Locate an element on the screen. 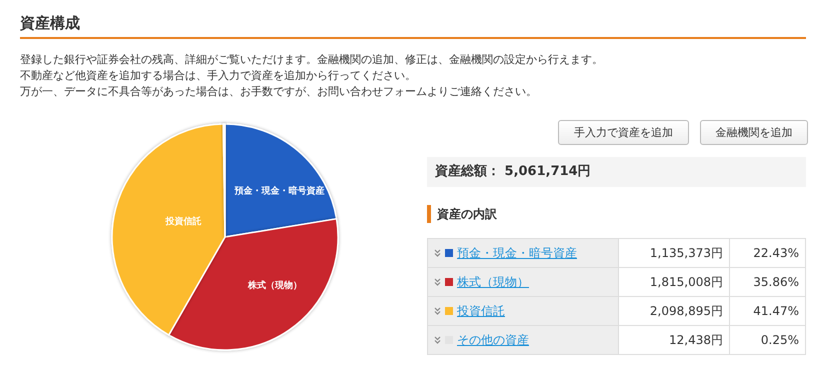 The image size is (824, 378). legend-label: 投資信託 is located at coordinates (481, 311).